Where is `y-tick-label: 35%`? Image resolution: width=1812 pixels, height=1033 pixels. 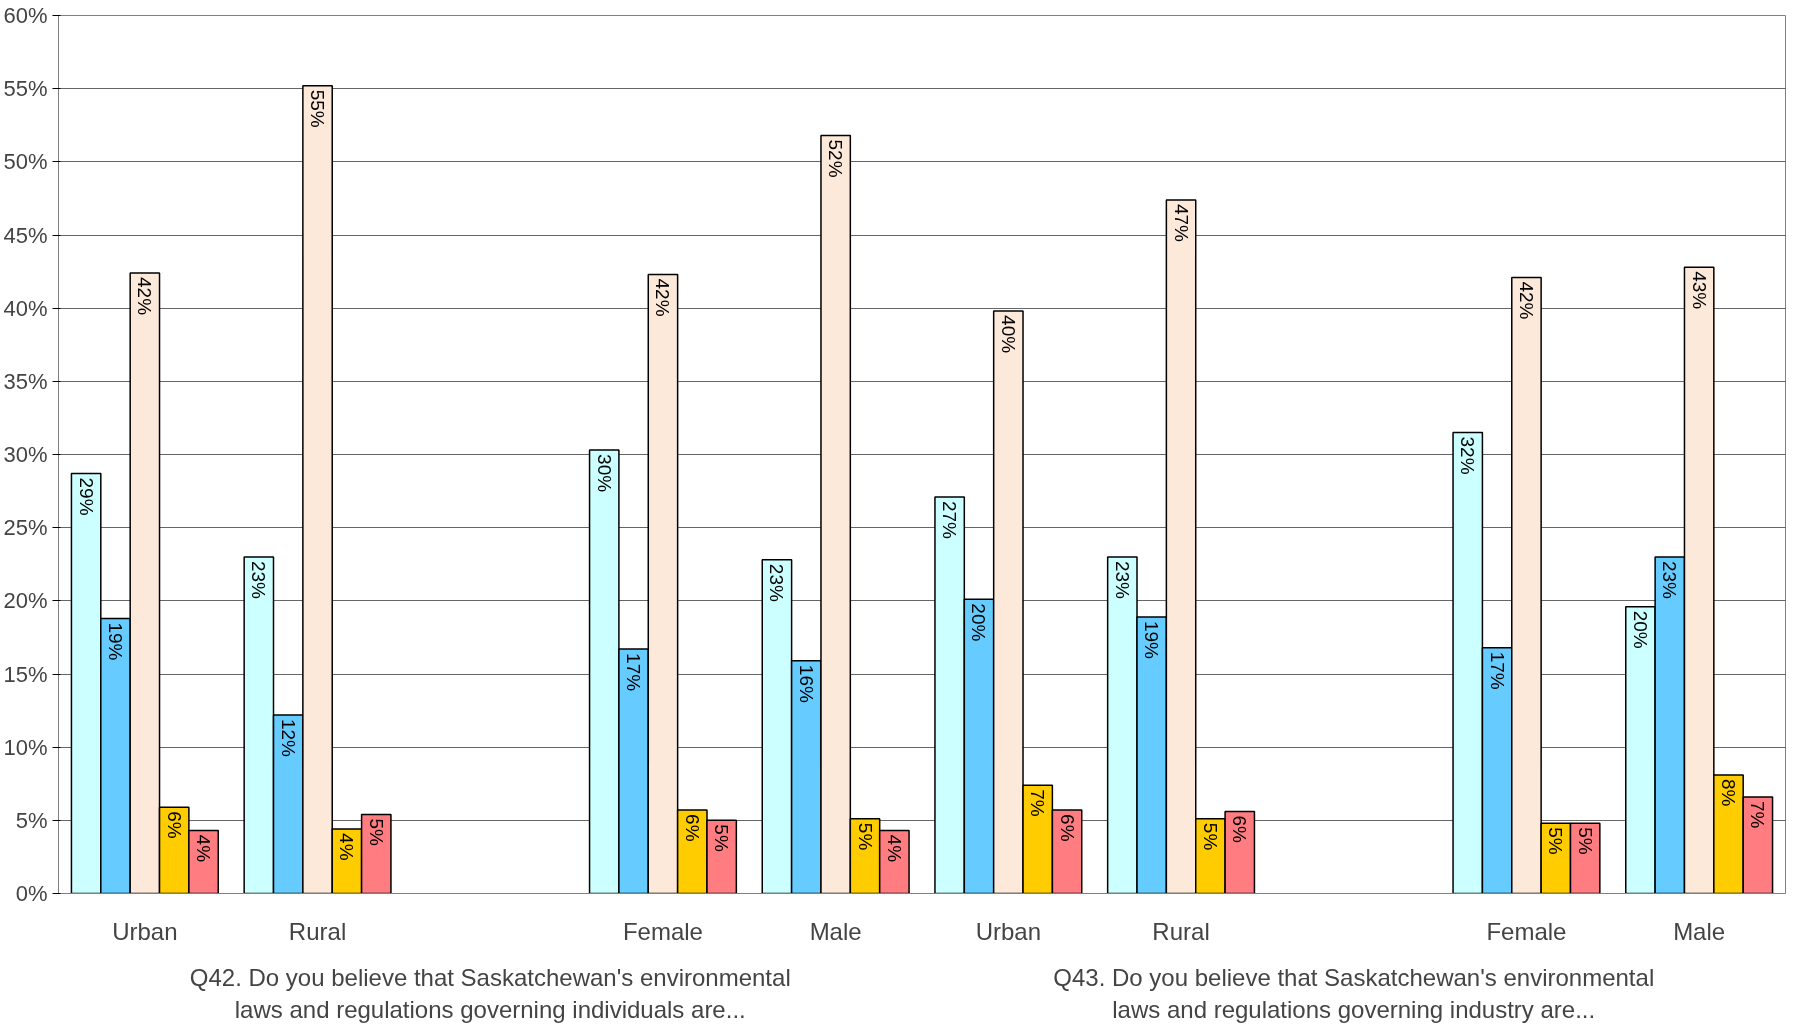
y-tick-label: 35% is located at coordinates (25, 381).